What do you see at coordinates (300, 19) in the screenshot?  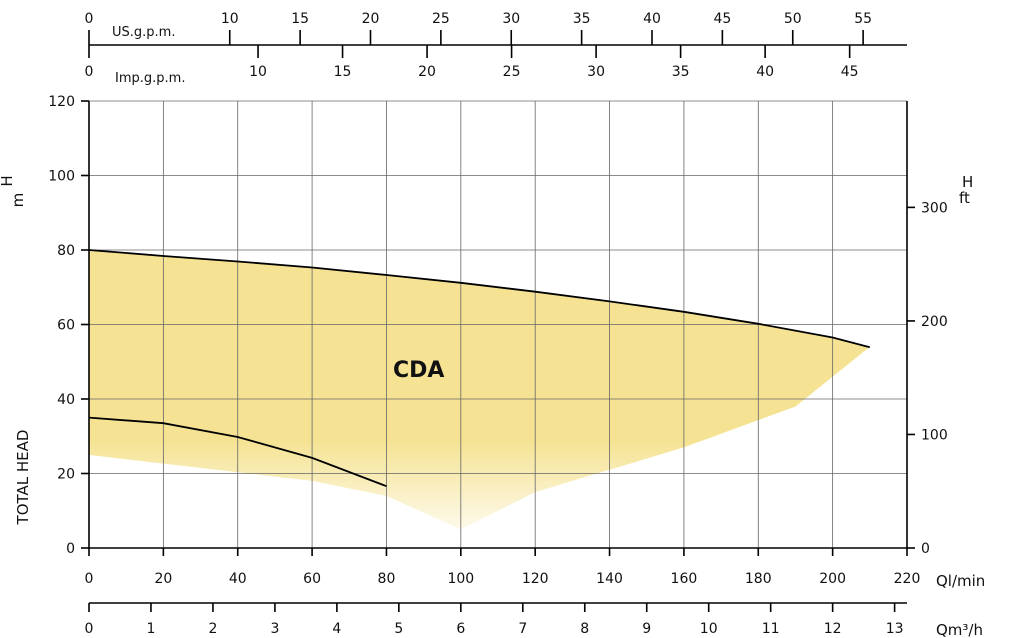 I see `us-tick-label-15: 15` at bounding box center [300, 19].